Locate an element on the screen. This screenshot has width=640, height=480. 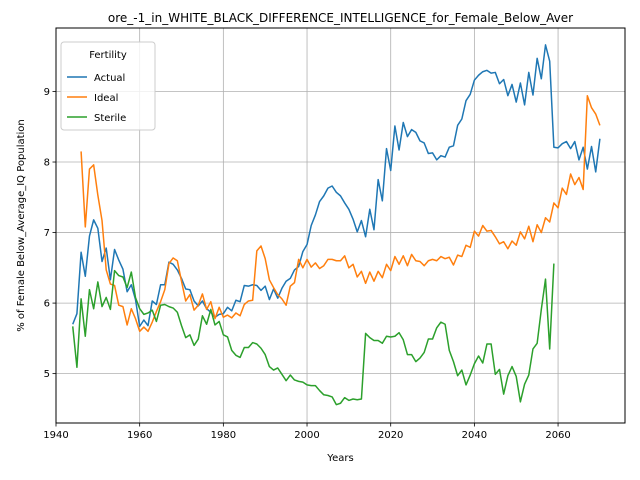
y-axis-label: % of Female Below_Average_IQ Population is located at coordinates (21, 225).